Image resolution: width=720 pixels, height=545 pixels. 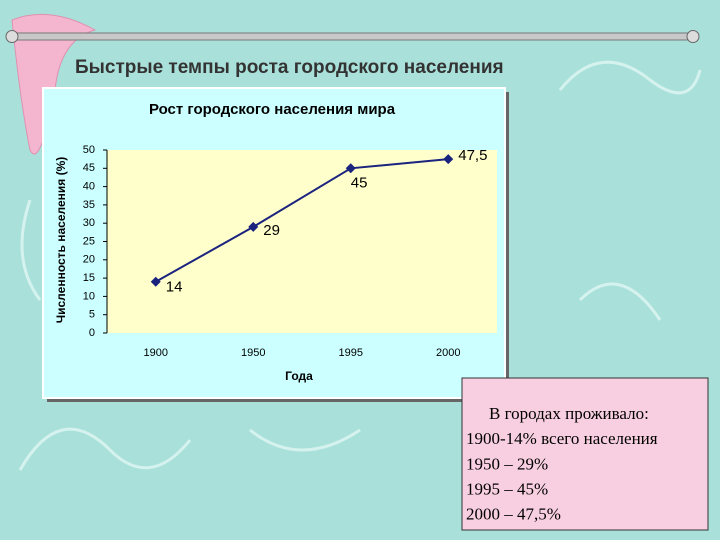 I want to click on x-tick-label: 1900, so click(x=156, y=353).